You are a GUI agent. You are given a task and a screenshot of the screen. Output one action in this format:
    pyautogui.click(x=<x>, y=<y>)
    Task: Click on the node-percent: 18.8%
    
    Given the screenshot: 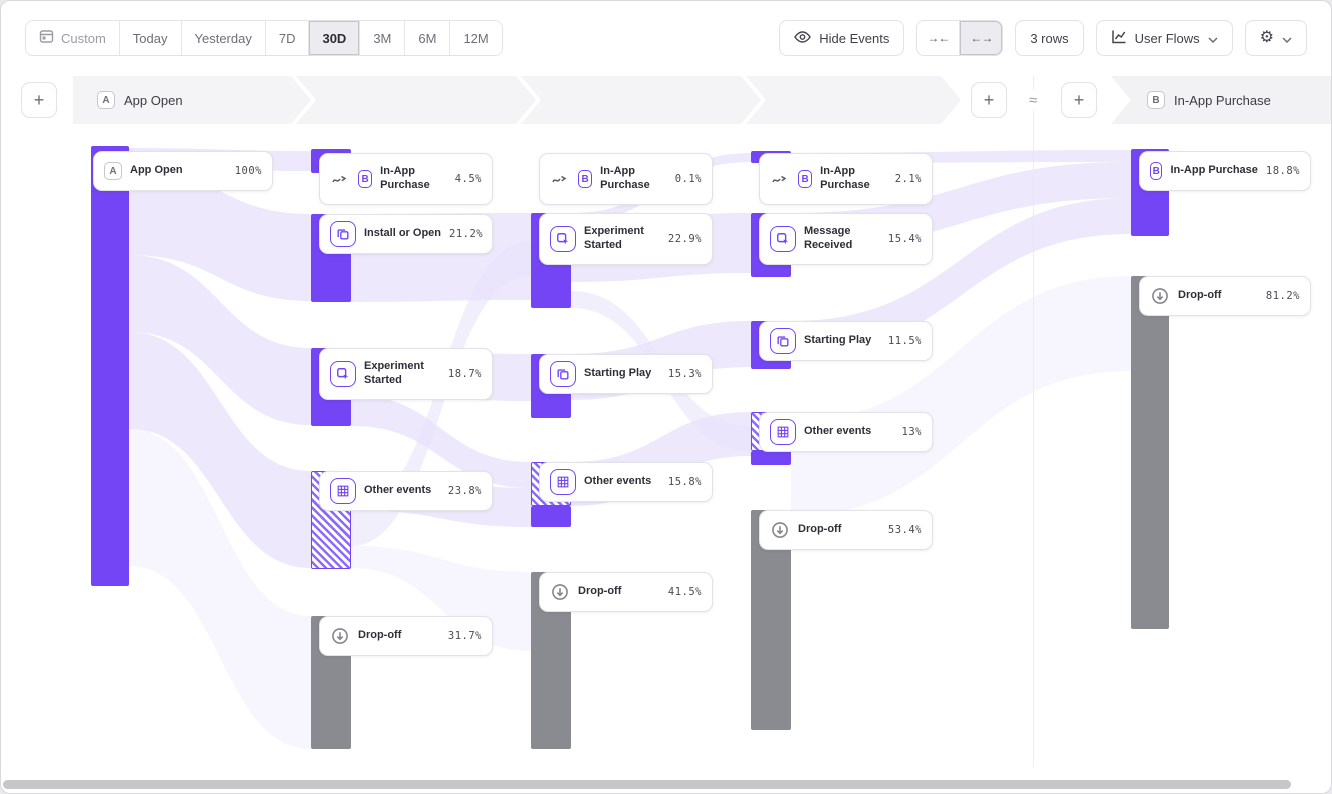 What is the action you would take?
    pyautogui.click(x=1282, y=171)
    